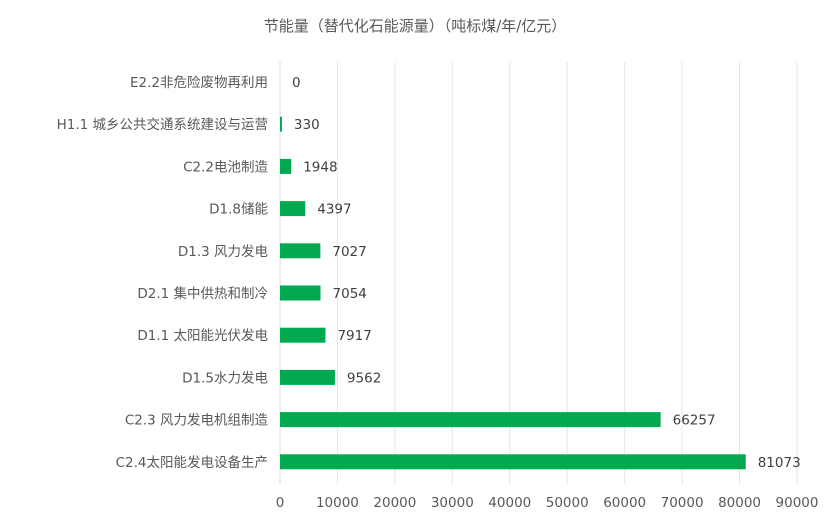 Image resolution: width=831 pixels, height=528 pixels. Describe the element at coordinates (797, 503) in the screenshot. I see `x-tick-label: 90000` at that location.